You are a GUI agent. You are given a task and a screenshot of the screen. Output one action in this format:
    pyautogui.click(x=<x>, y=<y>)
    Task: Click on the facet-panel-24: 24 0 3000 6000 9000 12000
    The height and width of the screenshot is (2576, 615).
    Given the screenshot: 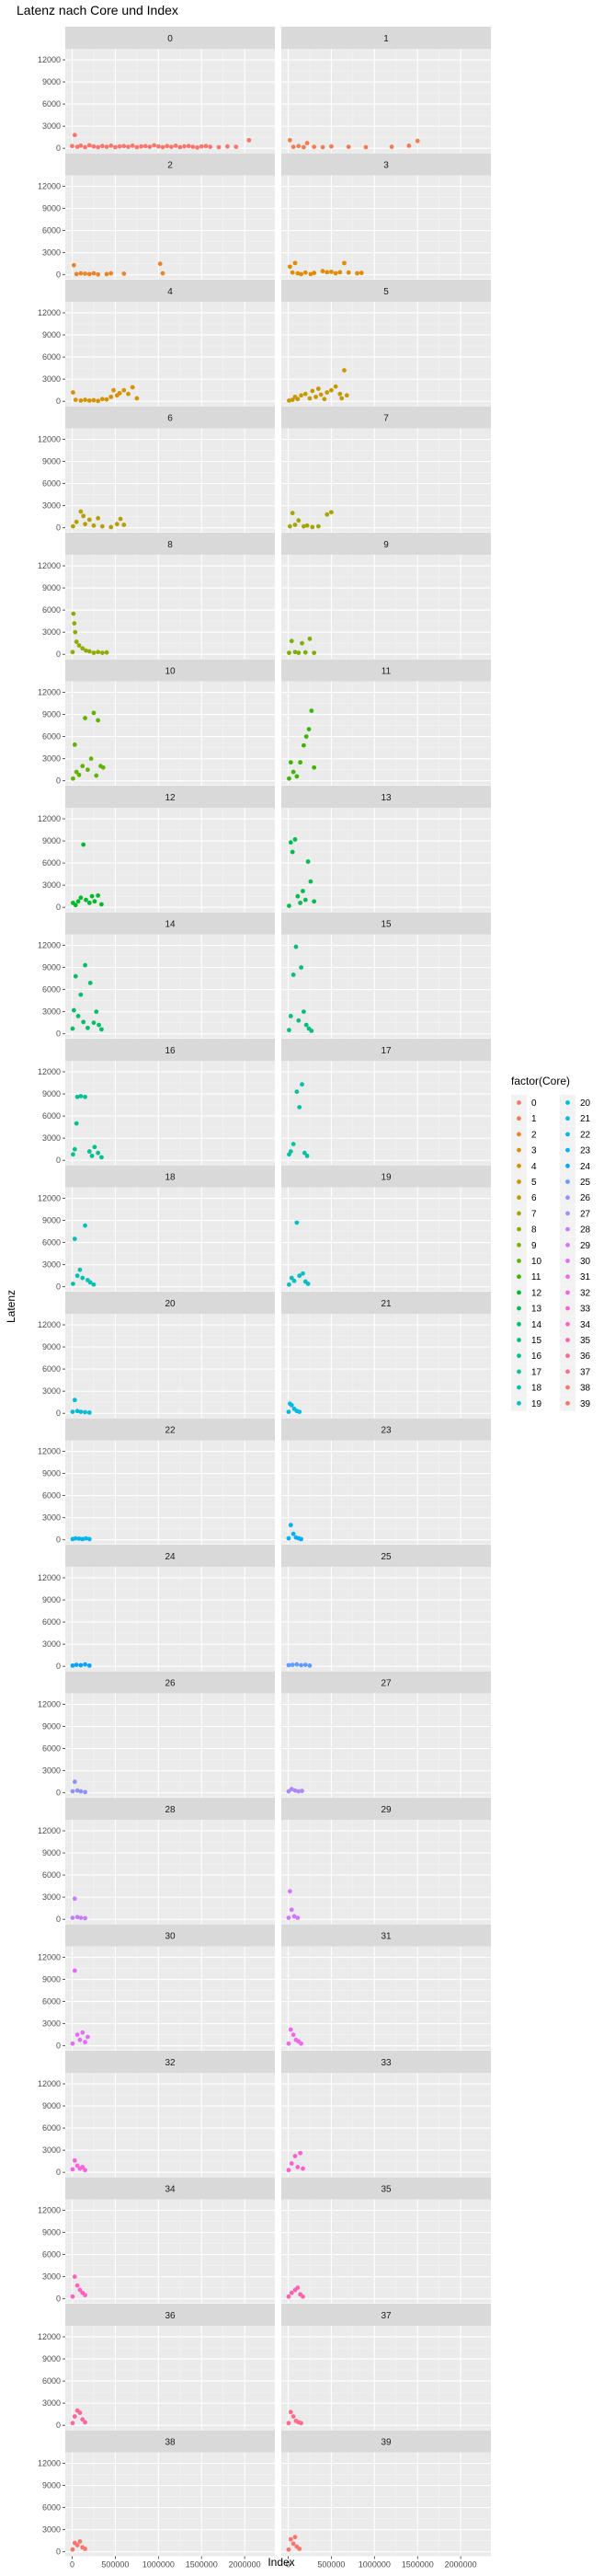 What is the action you would take?
    pyautogui.click(x=156, y=1608)
    